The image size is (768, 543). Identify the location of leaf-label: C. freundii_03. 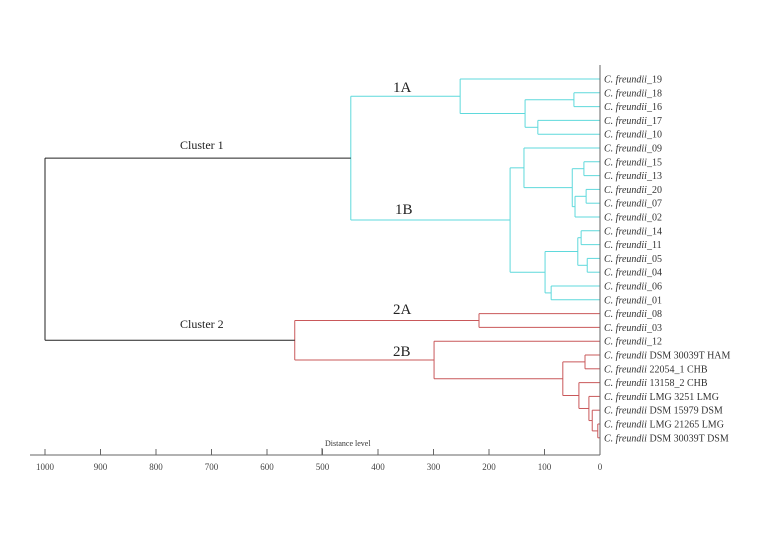
(633, 328).